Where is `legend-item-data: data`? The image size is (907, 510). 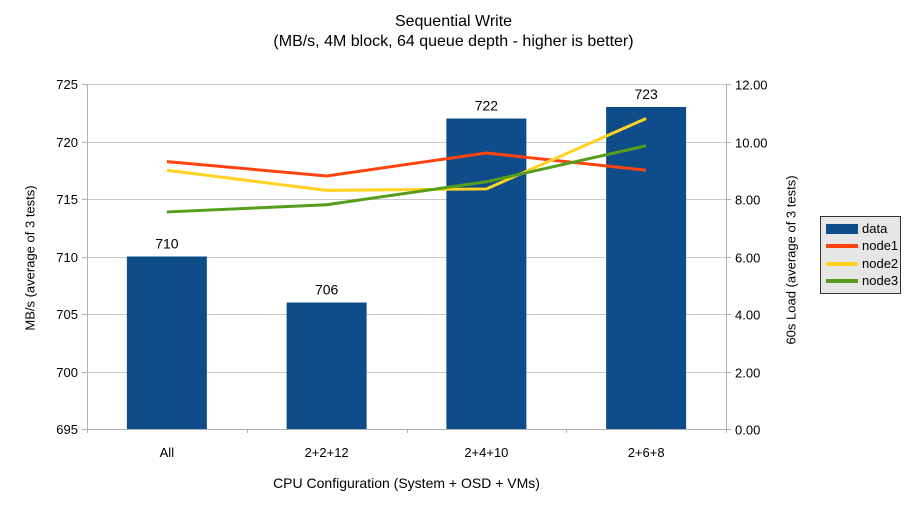 legend-item-data: data is located at coordinates (863, 228).